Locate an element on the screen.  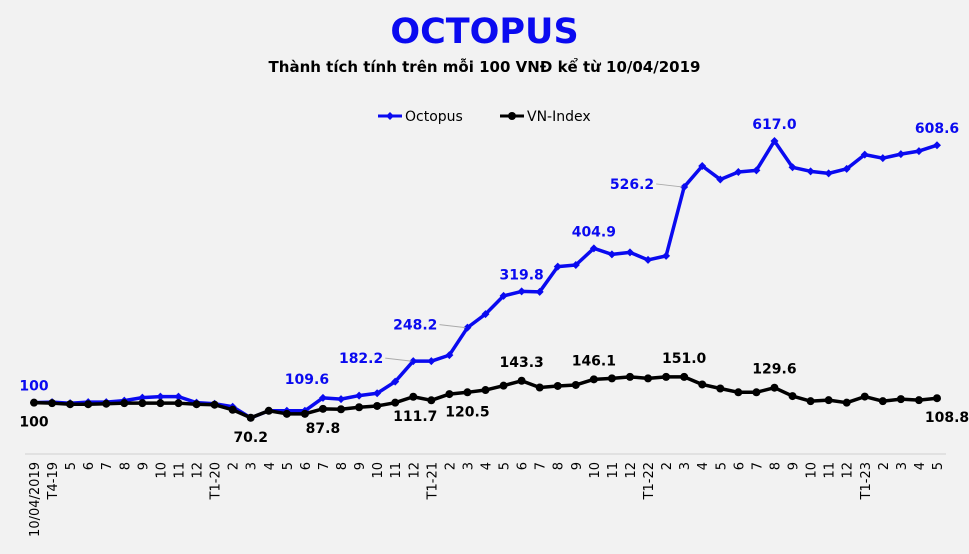
legend-item-octopus: Octopus is located at coordinates (420, 117).